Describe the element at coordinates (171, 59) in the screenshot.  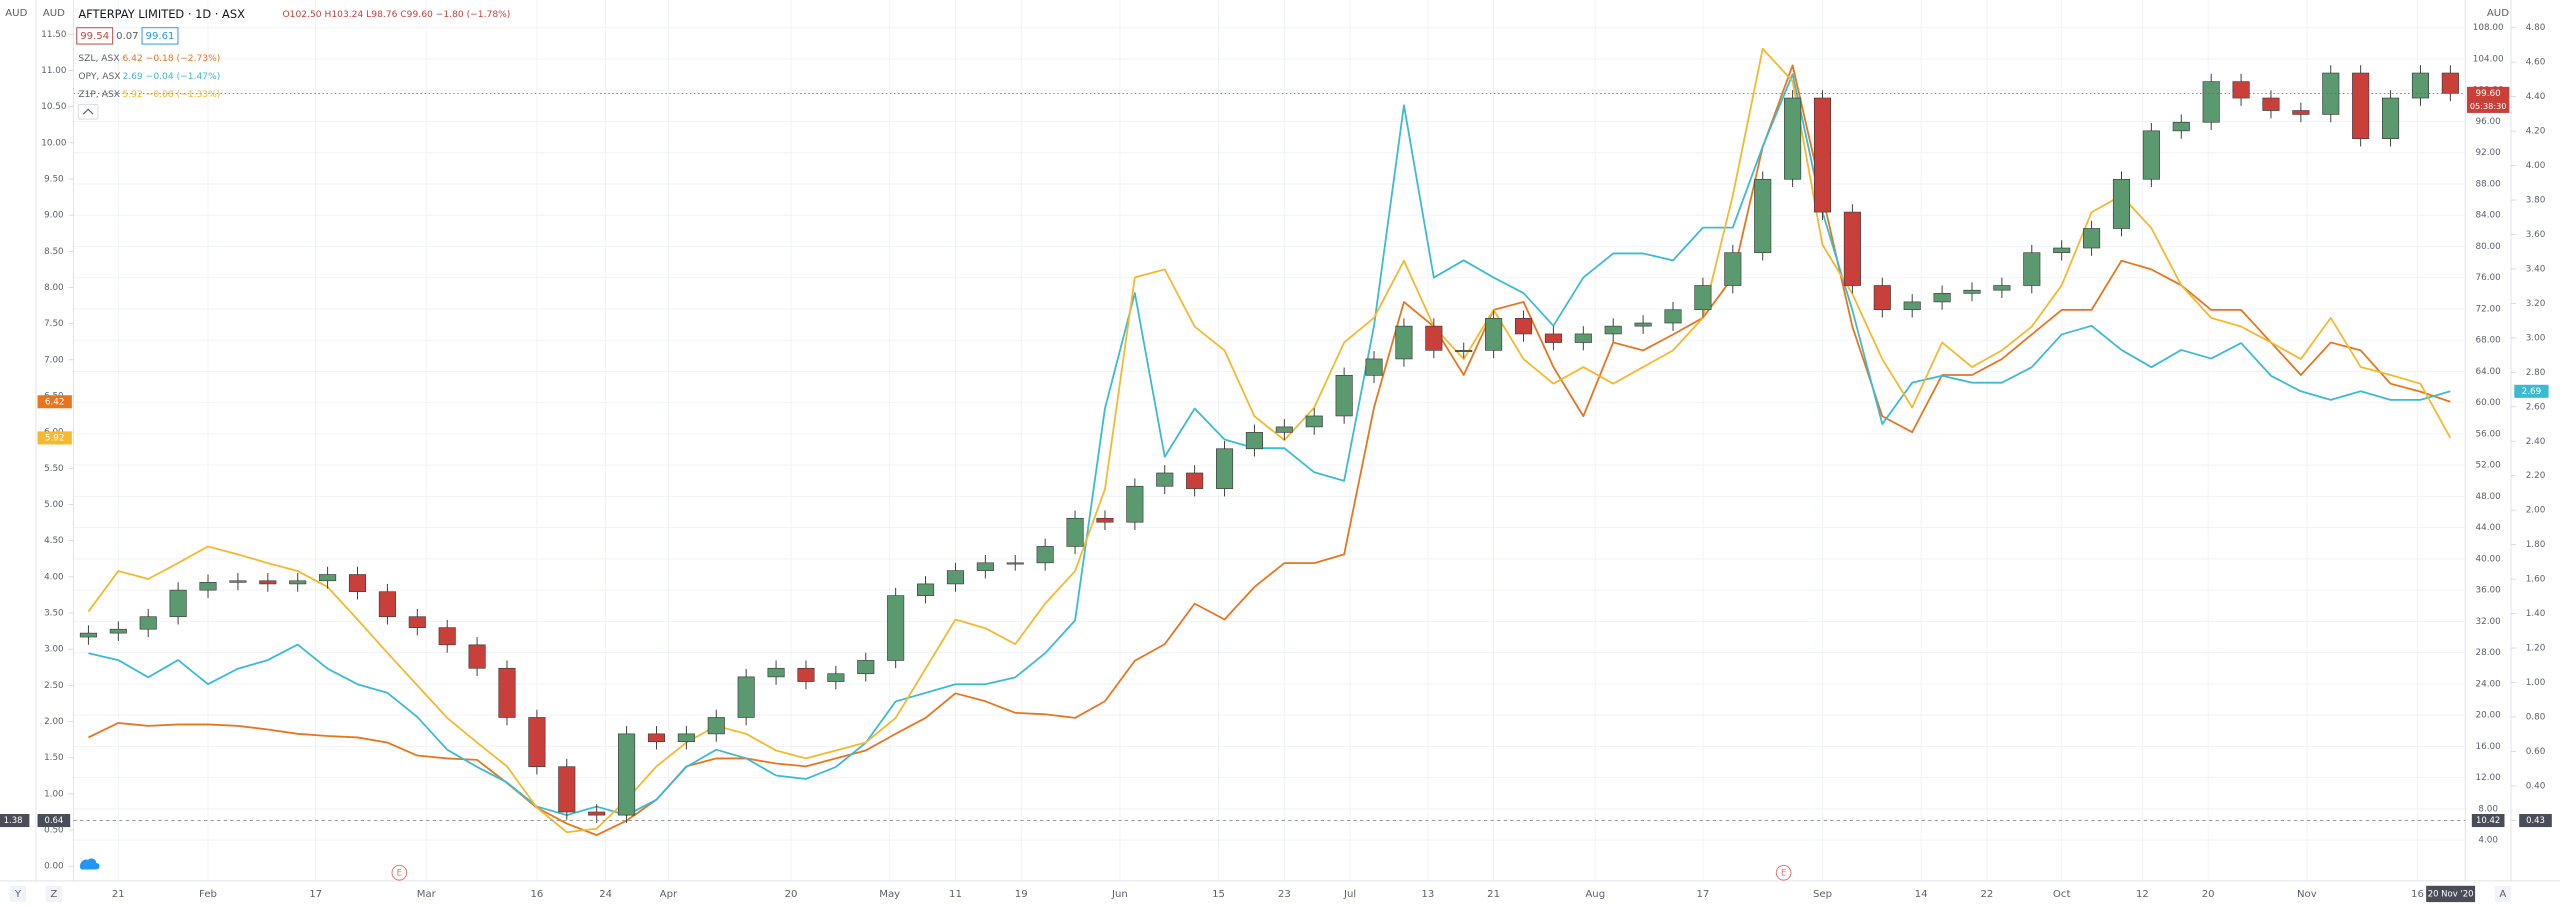
I see `legend-value: 6.42 −0.18 (−2.73%)` at that location.